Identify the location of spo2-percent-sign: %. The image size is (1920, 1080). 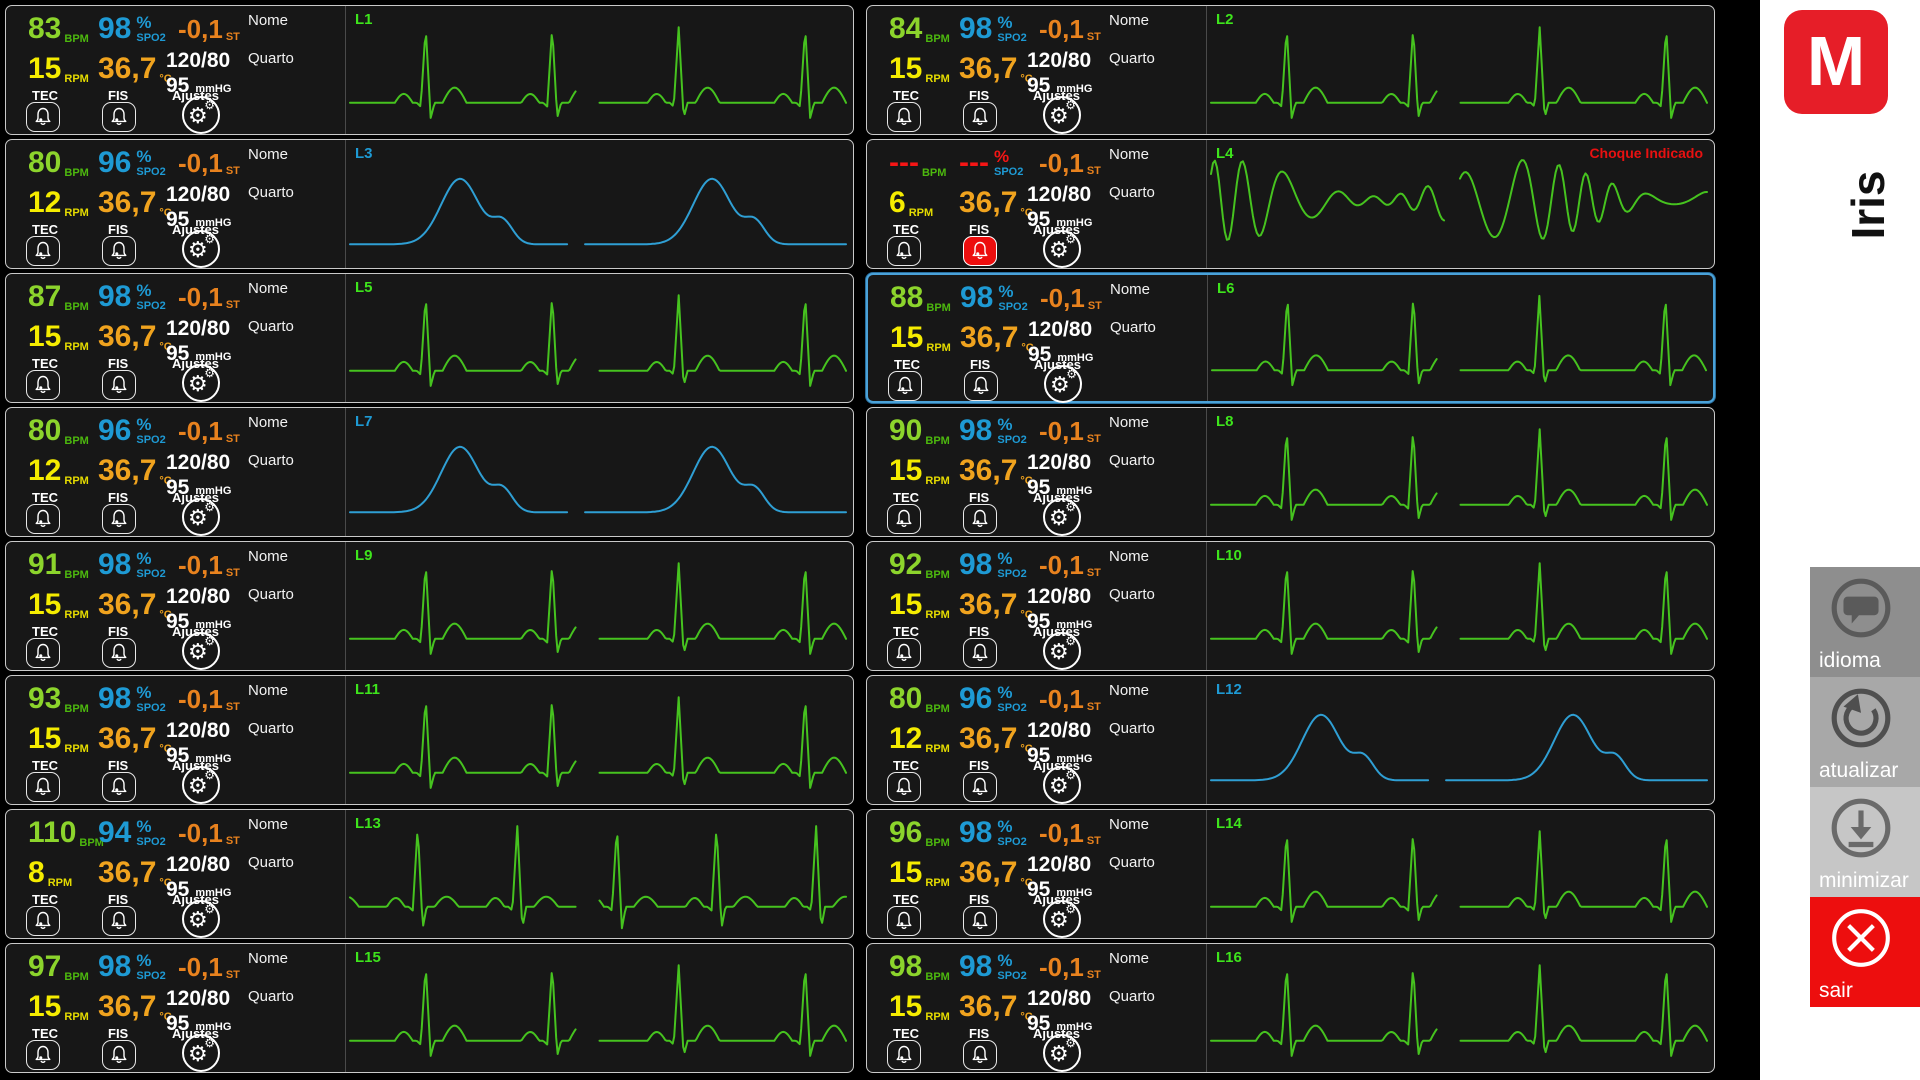
(1001, 156).